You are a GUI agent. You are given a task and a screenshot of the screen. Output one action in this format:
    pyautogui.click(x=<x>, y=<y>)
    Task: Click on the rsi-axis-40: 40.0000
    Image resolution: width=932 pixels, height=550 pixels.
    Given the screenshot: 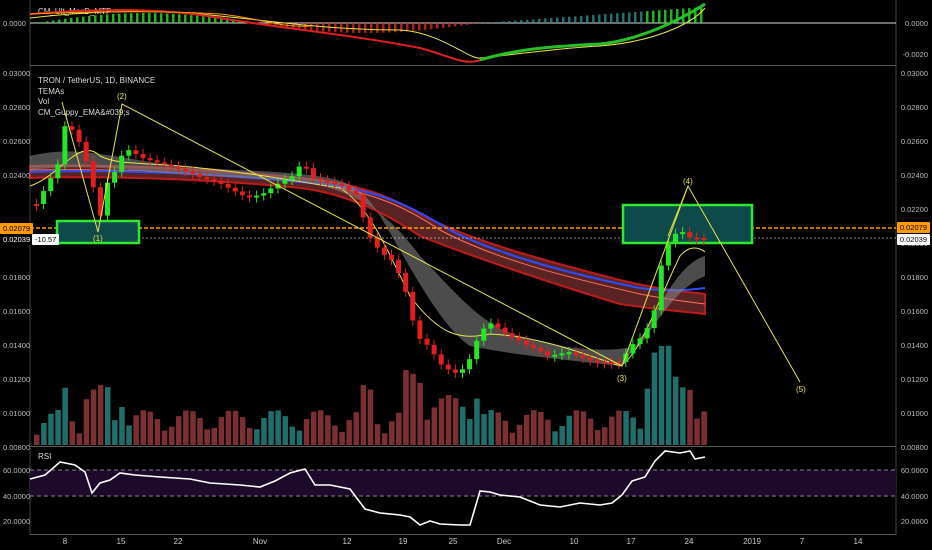 What is the action you would take?
    pyautogui.click(x=914, y=496)
    